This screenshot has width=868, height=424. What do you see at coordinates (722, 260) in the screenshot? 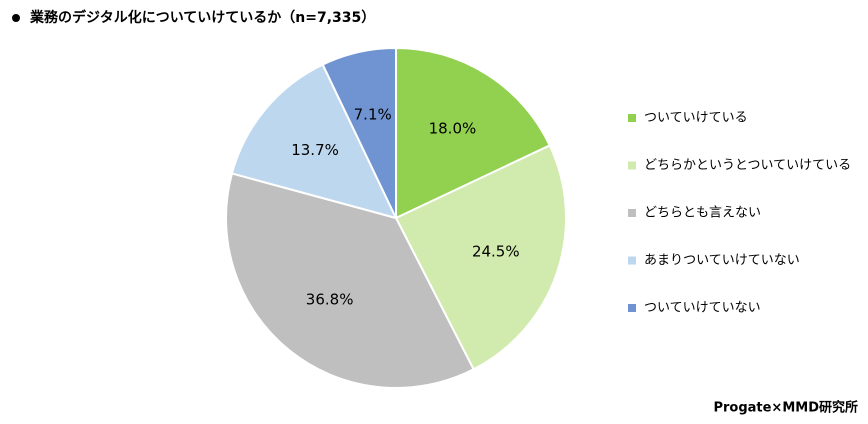
I see `legend-label: あまりついていけていない` at bounding box center [722, 260].